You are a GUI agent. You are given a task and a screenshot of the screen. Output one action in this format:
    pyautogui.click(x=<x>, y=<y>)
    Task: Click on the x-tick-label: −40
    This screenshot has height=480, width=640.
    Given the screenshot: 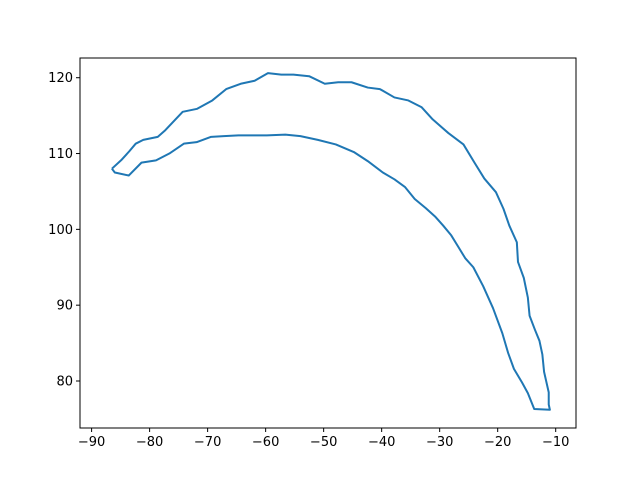 What is the action you would take?
    pyautogui.click(x=381, y=442)
    